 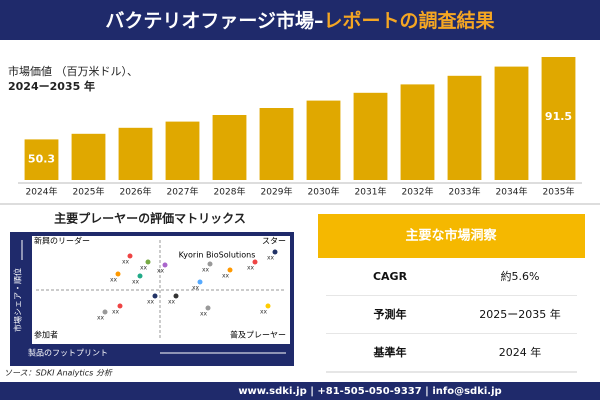 What do you see at coordinates (73, 71) in the screenshot?
I see `chart-title: 市場価値 （百万米ドル）、` at bounding box center [73, 71].